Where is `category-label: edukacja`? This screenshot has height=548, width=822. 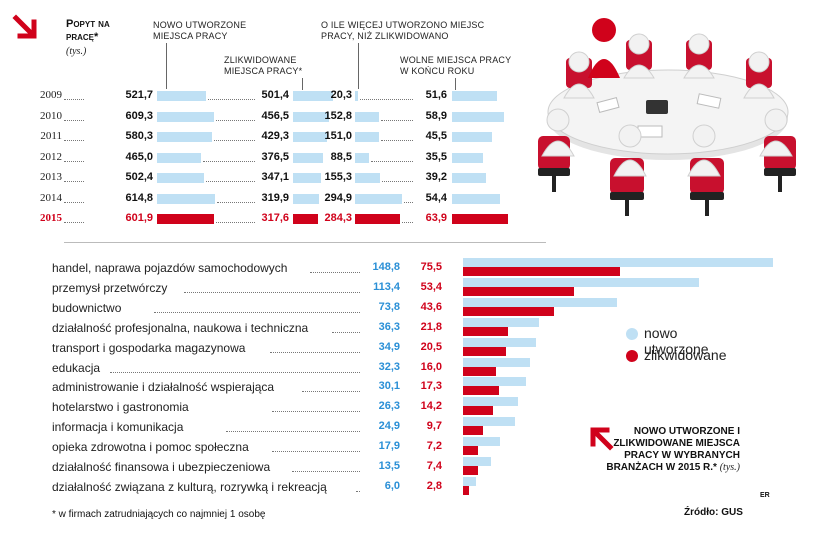 category-label: edukacja is located at coordinates (76, 367).